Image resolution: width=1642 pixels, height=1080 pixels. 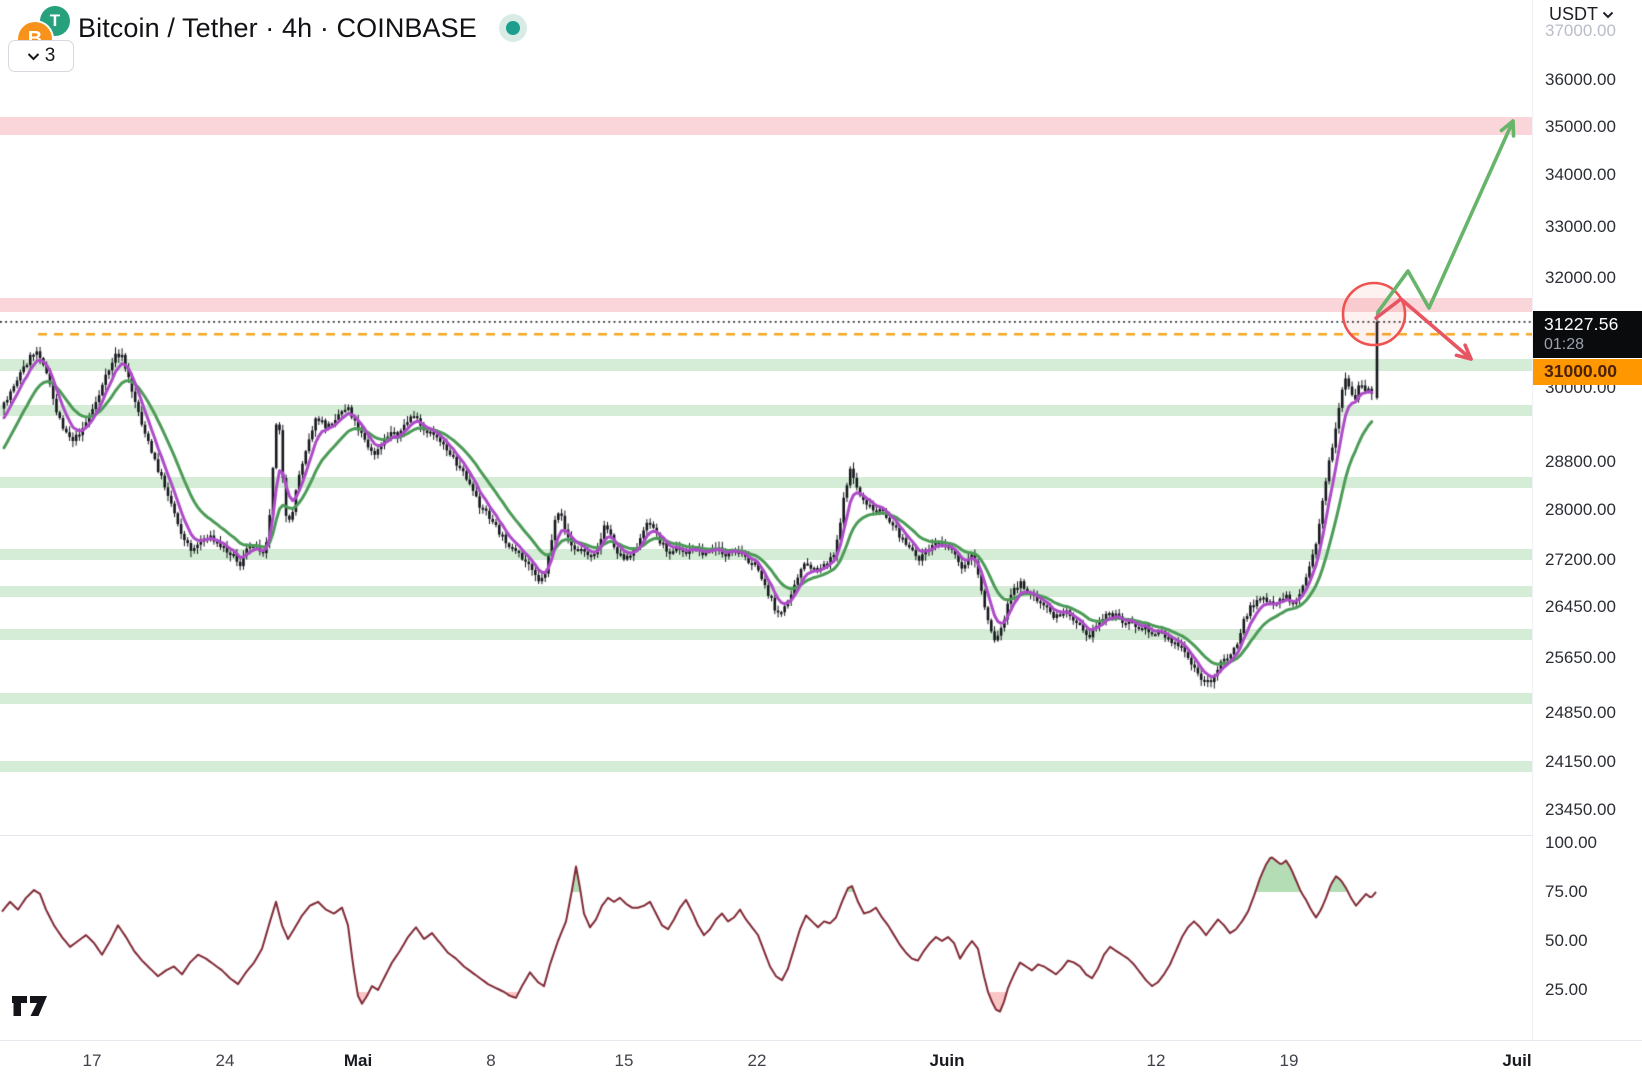 I want to click on indicator-count-label: 3, so click(x=50, y=55).